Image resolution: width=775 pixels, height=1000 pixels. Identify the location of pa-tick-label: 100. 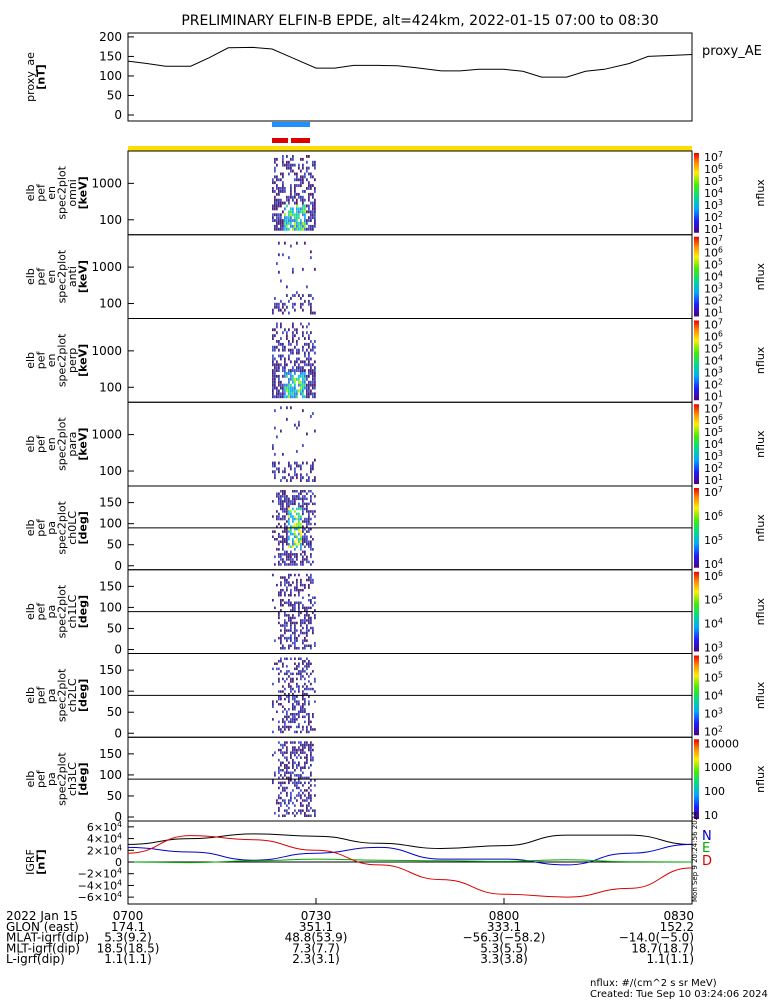
(110, 691).